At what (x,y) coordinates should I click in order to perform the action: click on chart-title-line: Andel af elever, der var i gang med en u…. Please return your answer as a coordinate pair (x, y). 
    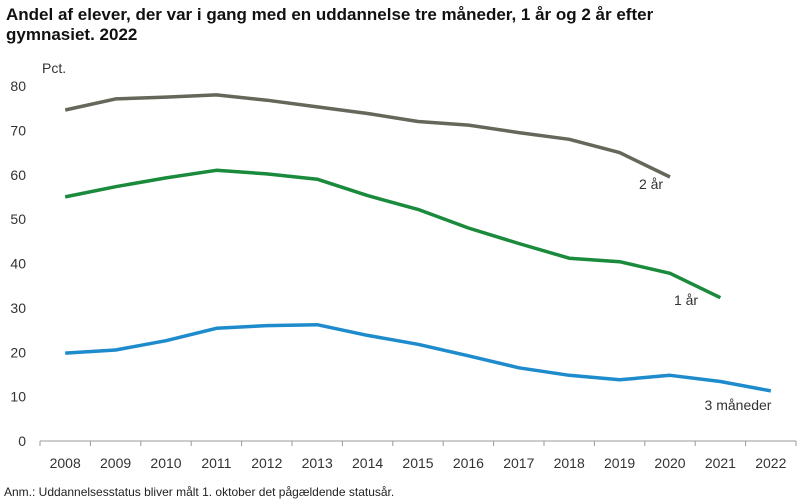
    Looking at the image, I should click on (330, 14).